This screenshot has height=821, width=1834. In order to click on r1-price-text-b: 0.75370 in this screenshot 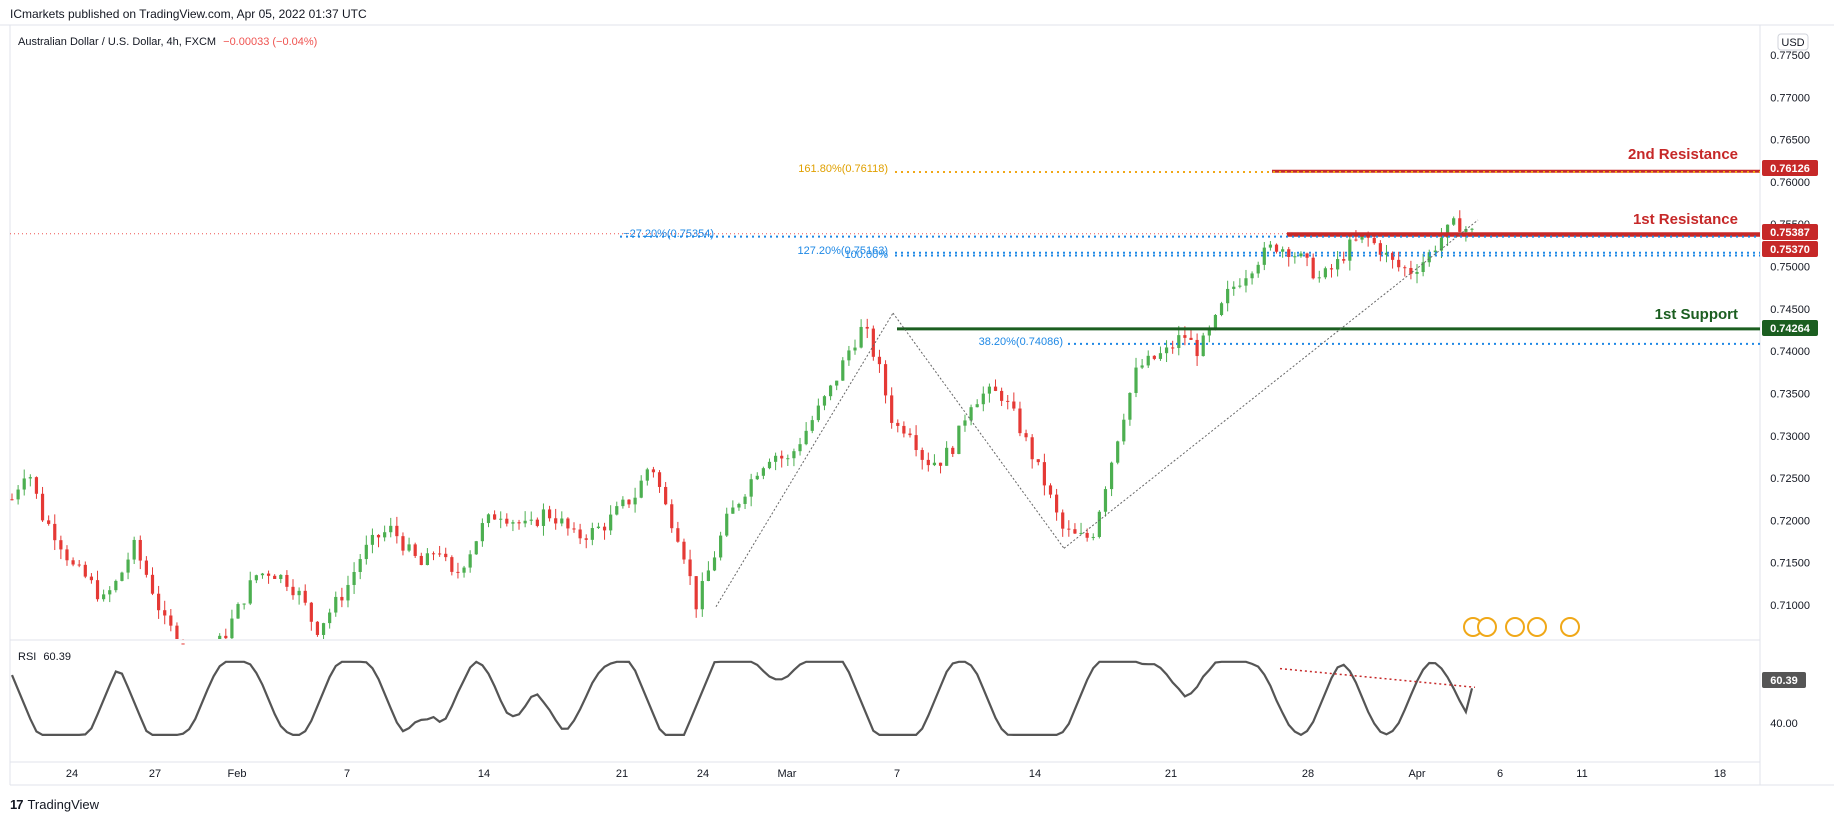, I will do `click(1790, 250)`.